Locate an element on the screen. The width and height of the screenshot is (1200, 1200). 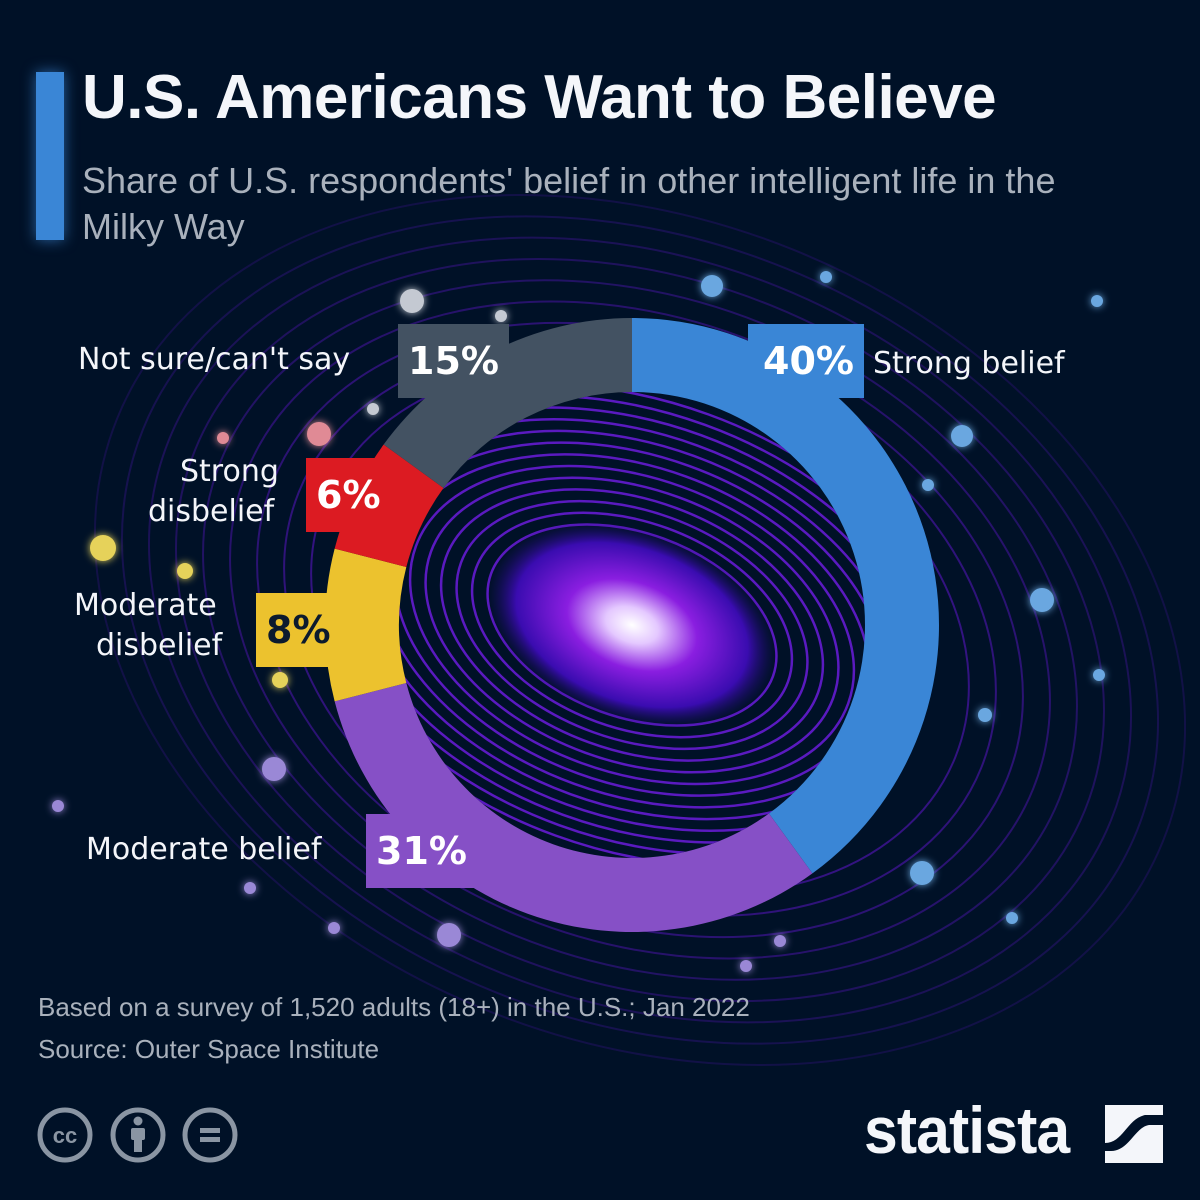
title-accent-bar is located at coordinates (50, 156).